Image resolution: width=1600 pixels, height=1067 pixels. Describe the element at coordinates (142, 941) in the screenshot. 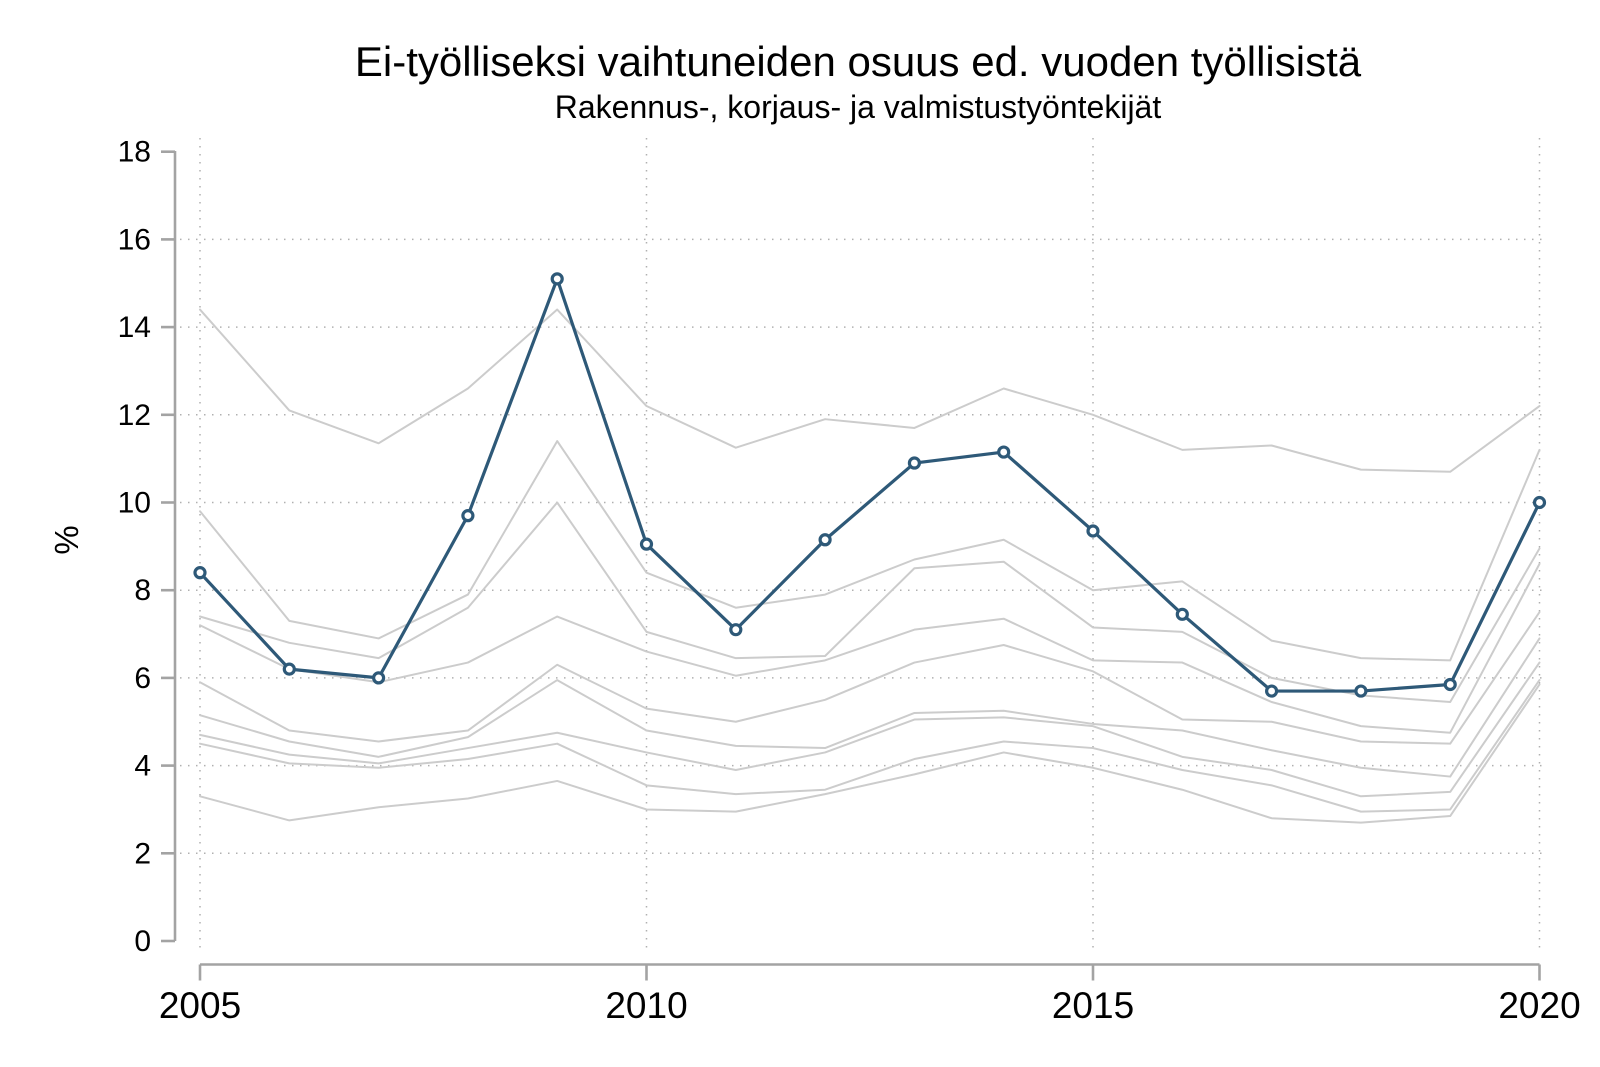

I see `y-tick-label: 0` at that location.